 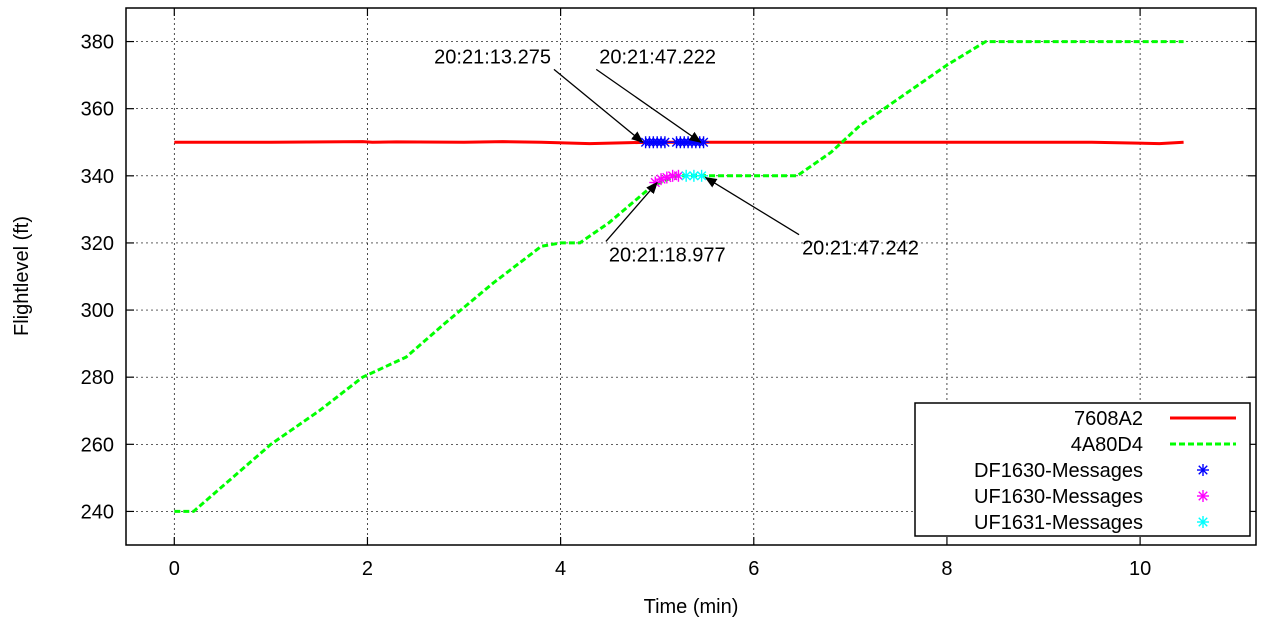 I want to click on legend-box, so click(x=1082, y=469).